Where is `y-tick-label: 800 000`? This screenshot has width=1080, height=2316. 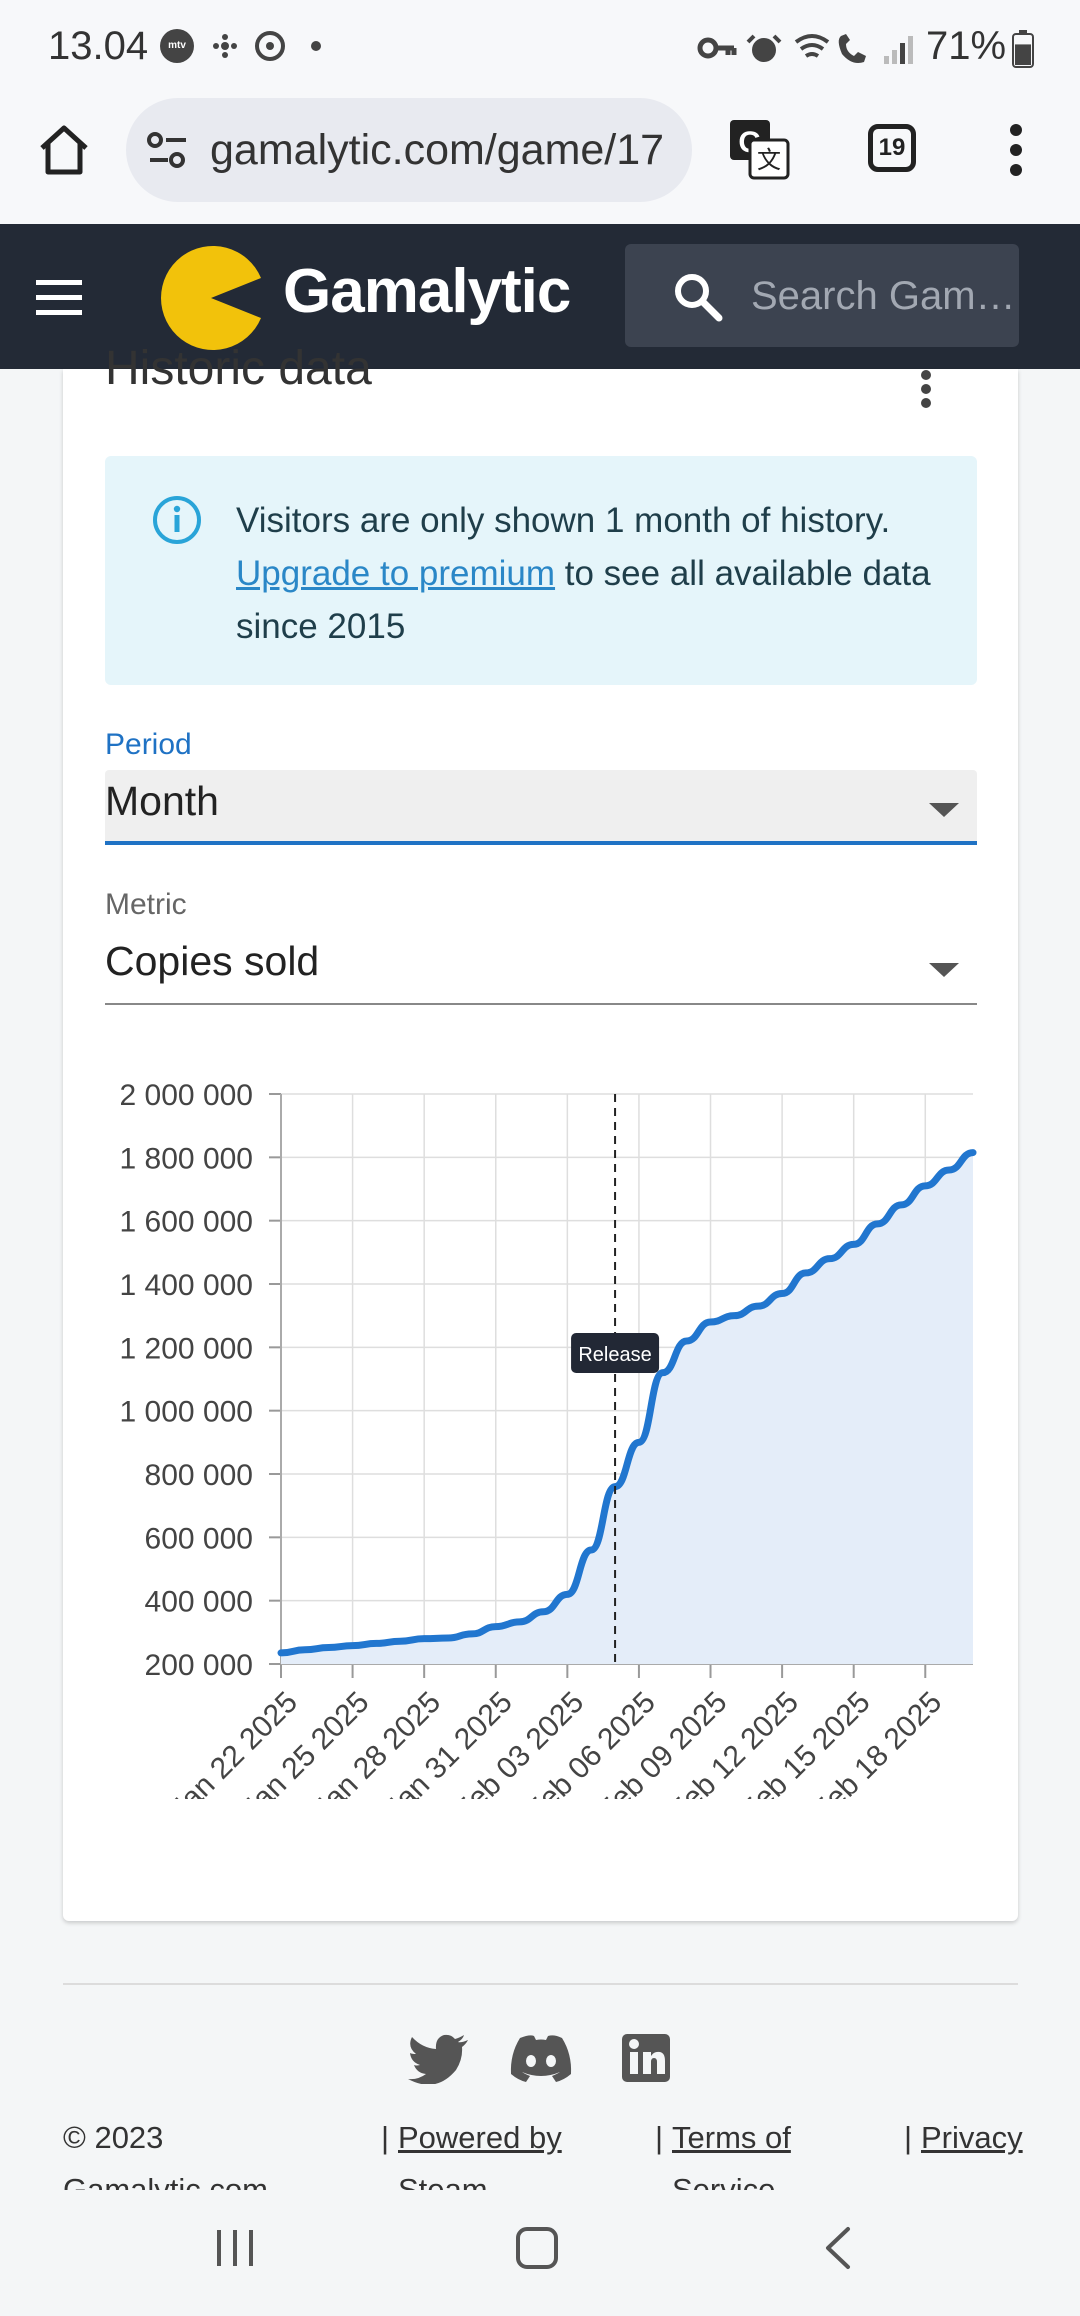
y-tick-label: 800 000 is located at coordinates (199, 1475).